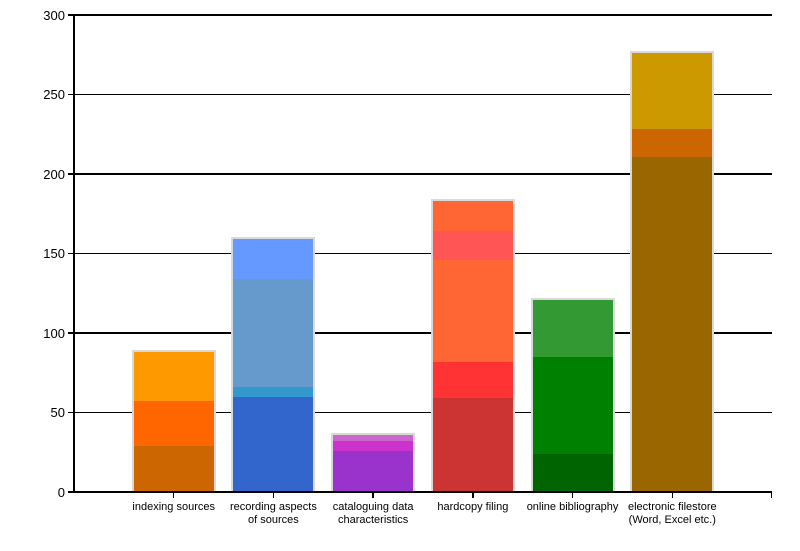  I want to click on x-tick-label: recording aspects of sources, so click(273, 513).